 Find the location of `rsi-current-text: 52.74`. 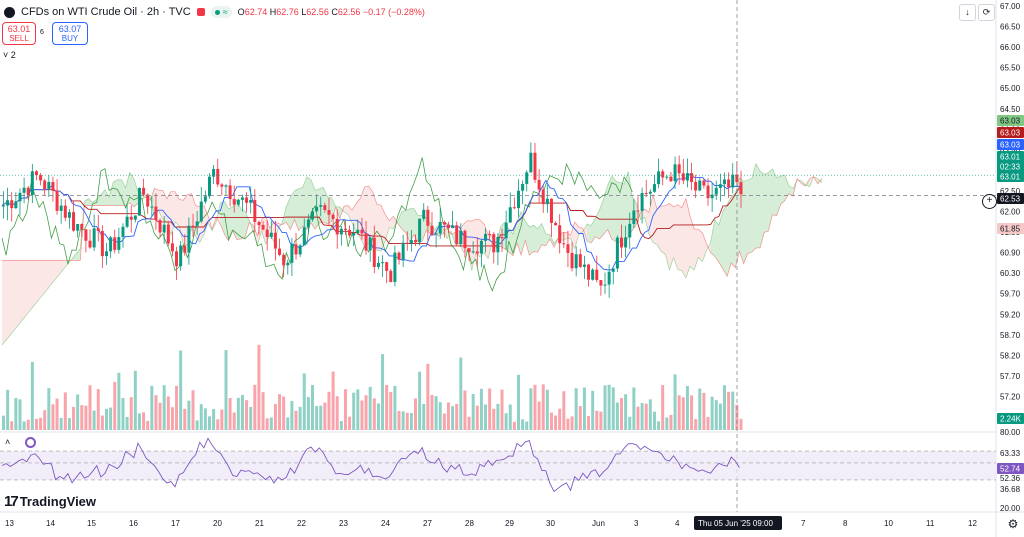

rsi-current-text: 52.74 is located at coordinates (1010, 469).